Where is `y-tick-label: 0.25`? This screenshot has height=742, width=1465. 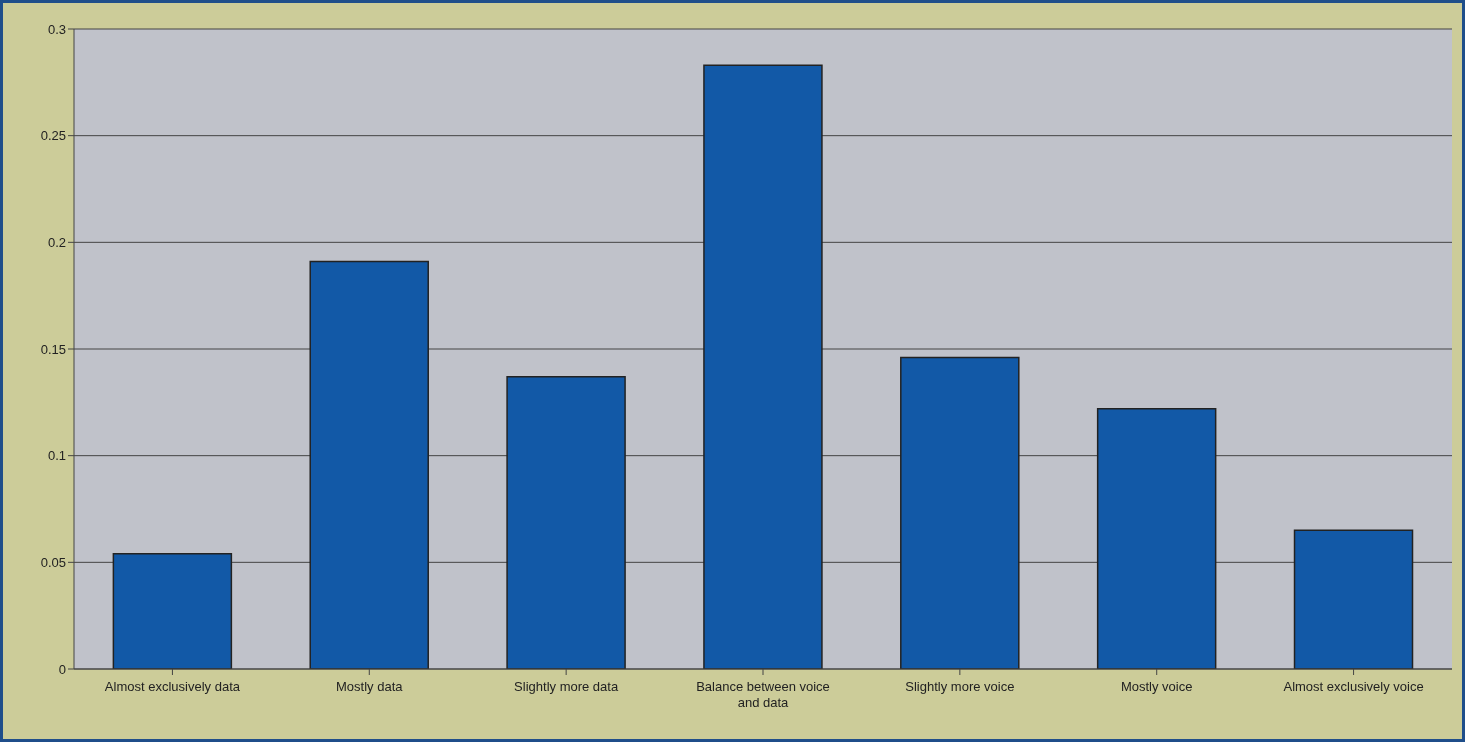
y-tick-label: 0.25 is located at coordinates (53, 136).